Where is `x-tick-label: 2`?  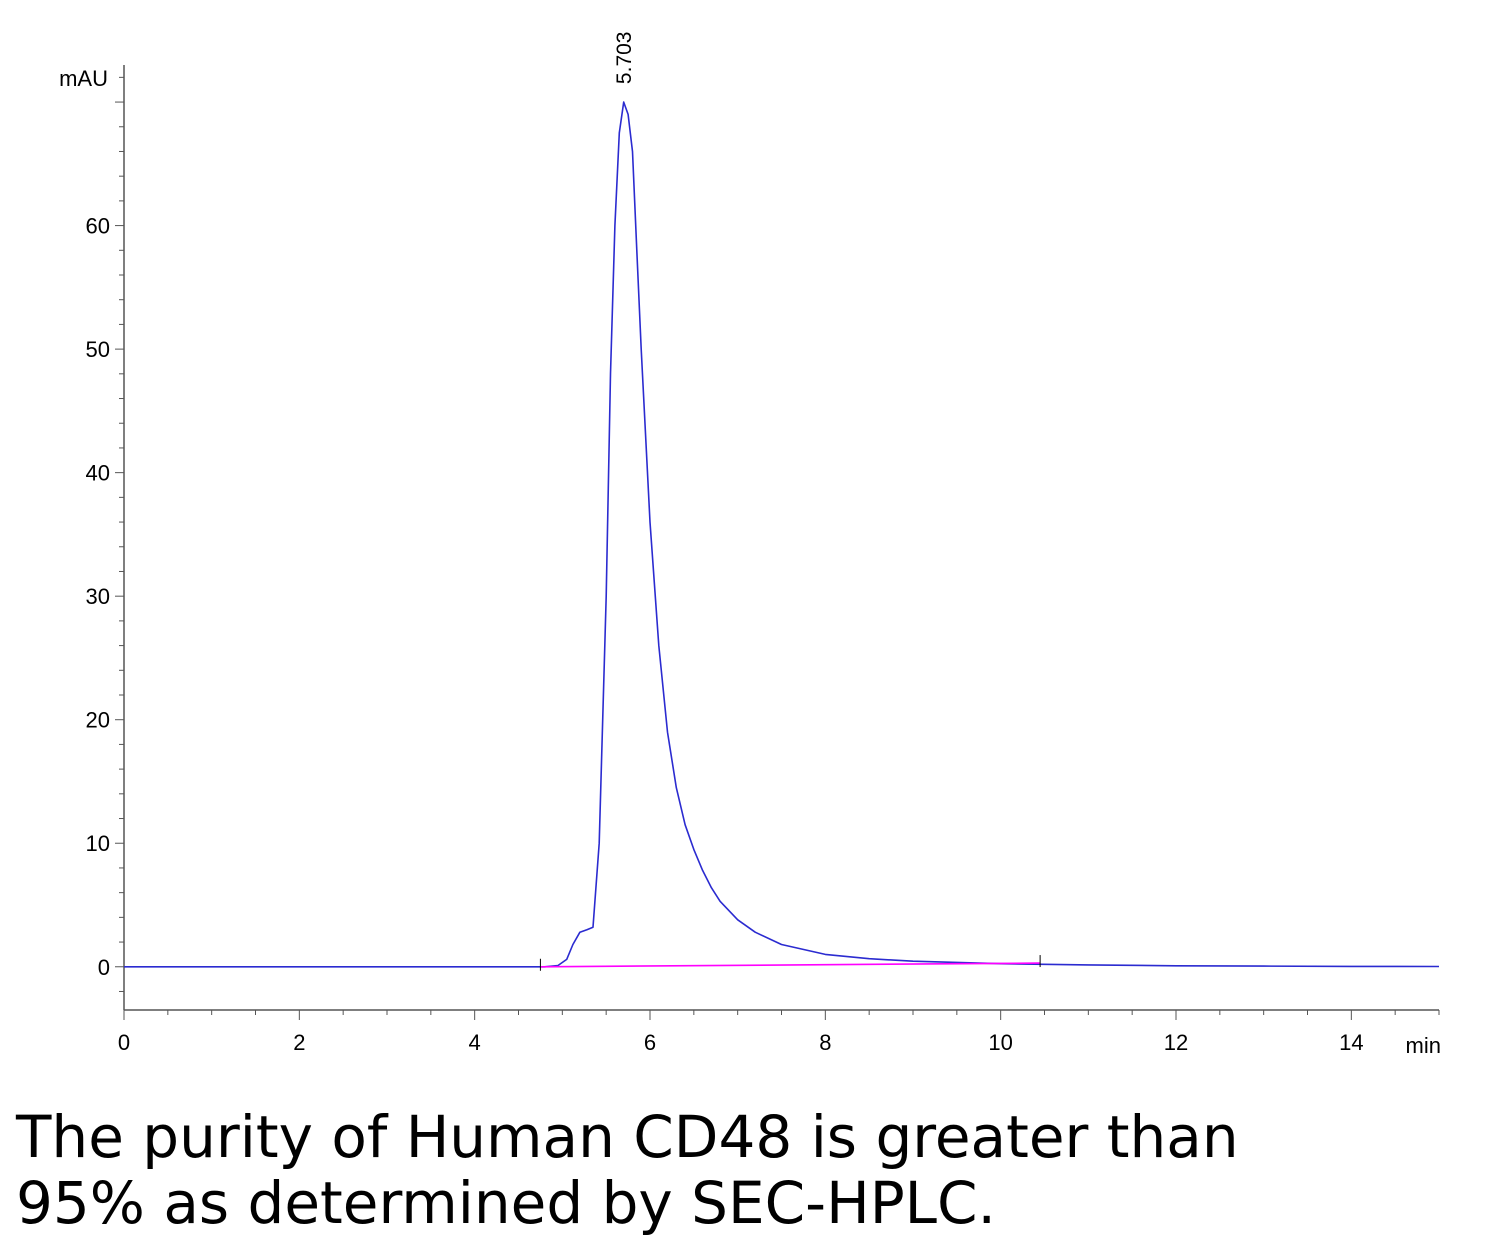
x-tick-label: 2 is located at coordinates (299, 1042).